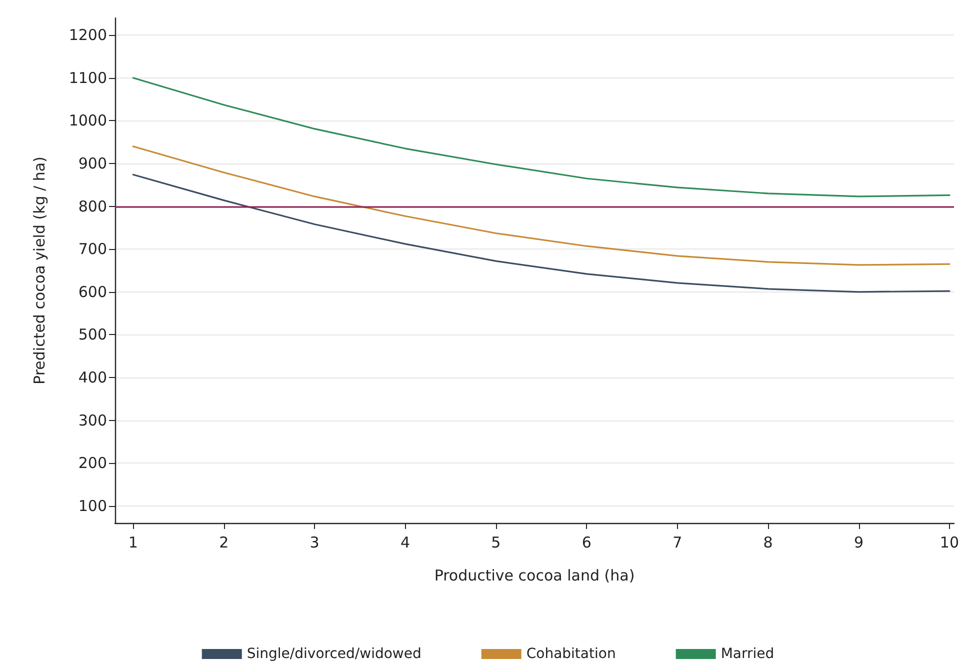  I want to click on y-tick-label: 1000, so click(87, 121).